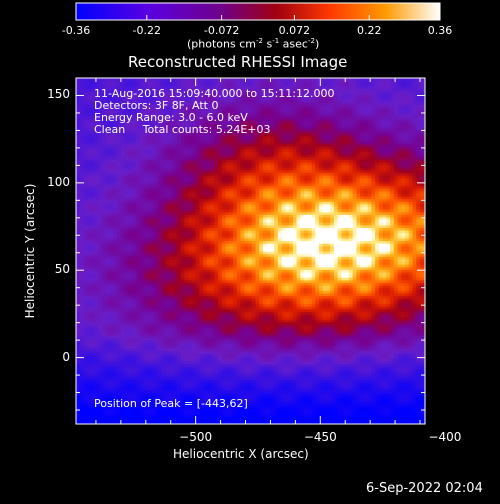 Image resolution: width=500 pixels, height=504 pixels. What do you see at coordinates (258, 11) in the screenshot?
I see `colorbar` at bounding box center [258, 11].